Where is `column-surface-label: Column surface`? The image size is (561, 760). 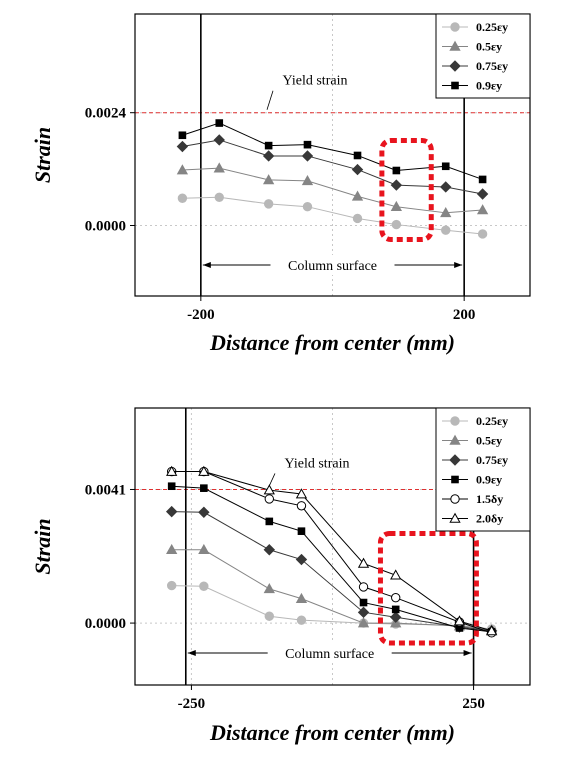 column-surface-label: Column surface is located at coordinates (329, 654).